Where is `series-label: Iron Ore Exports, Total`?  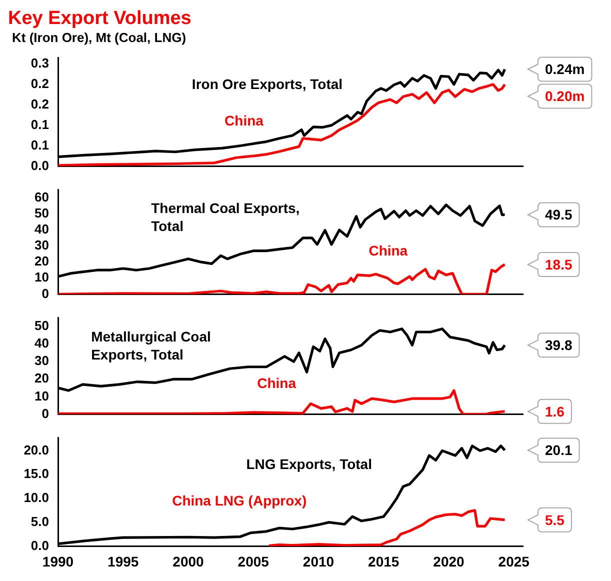 series-label: Iron Ore Exports, Total is located at coordinates (267, 84).